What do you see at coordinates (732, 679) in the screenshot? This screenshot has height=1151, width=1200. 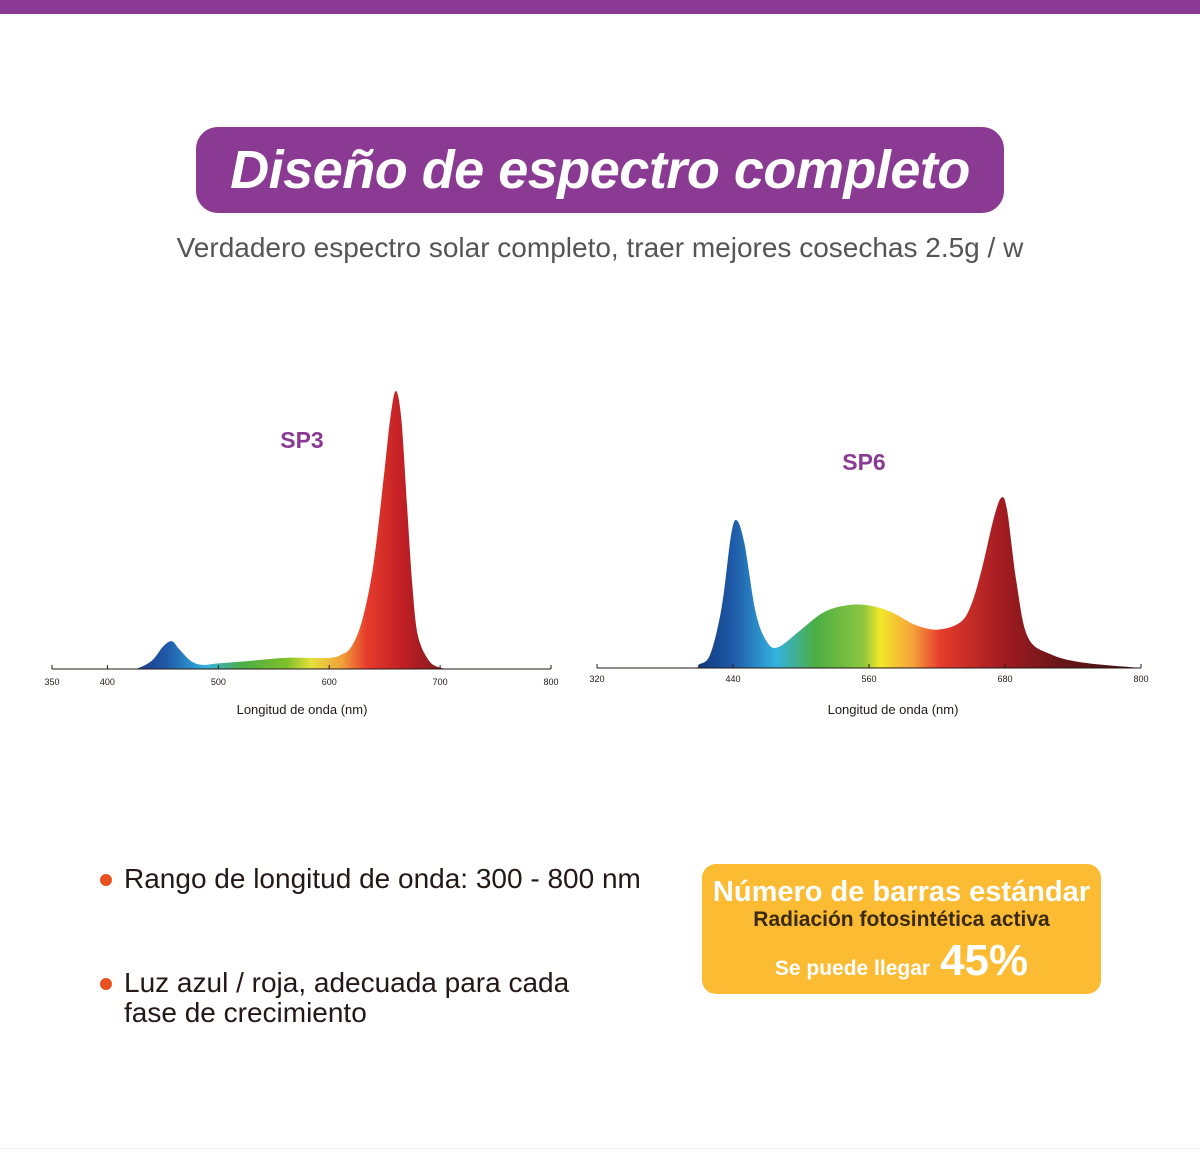 I see `x-tick-label: 440` at bounding box center [732, 679].